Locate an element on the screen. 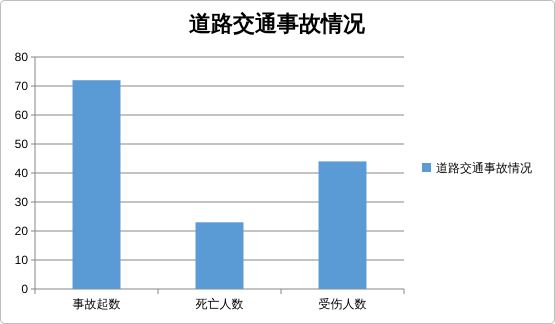 Image resolution: width=555 pixels, height=324 pixels. y-tick-label: 40 is located at coordinates (21, 173).